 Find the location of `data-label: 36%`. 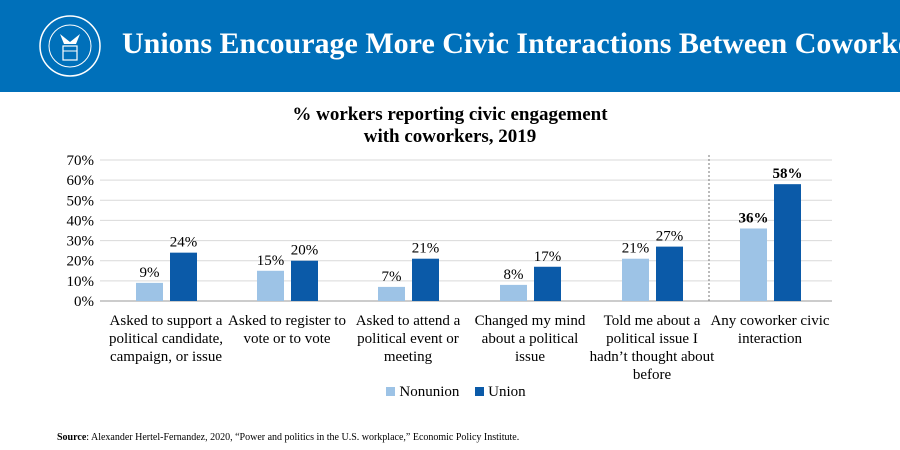

data-label: 36% is located at coordinates (754, 218).